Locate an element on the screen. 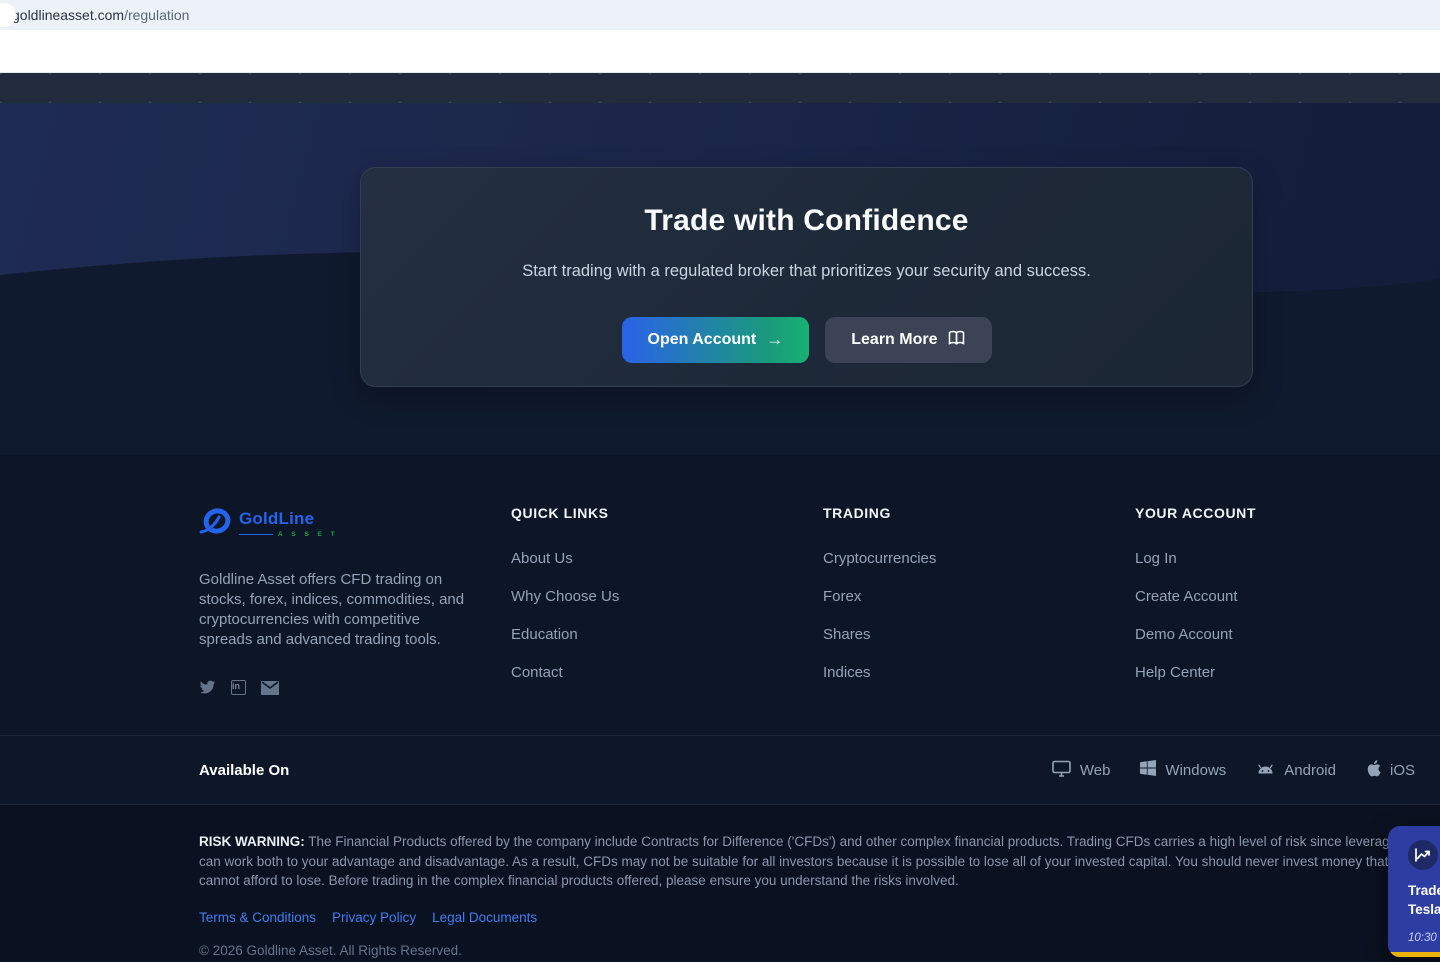  terms-conditions-link: Terms & Conditions is located at coordinates (258, 917).